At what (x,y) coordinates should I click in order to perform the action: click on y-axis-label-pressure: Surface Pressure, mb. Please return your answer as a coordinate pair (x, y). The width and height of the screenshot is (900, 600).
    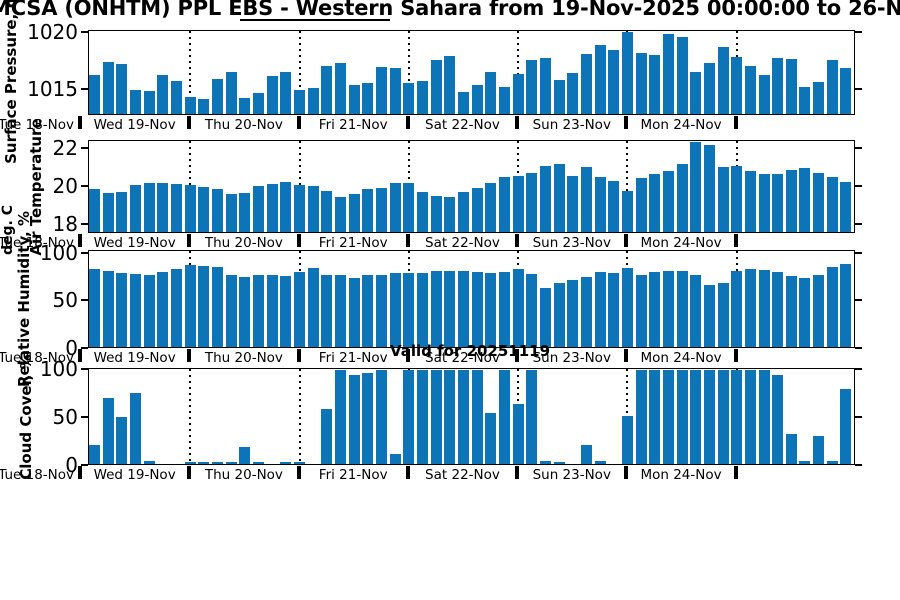
    Looking at the image, I should click on (11, 82).